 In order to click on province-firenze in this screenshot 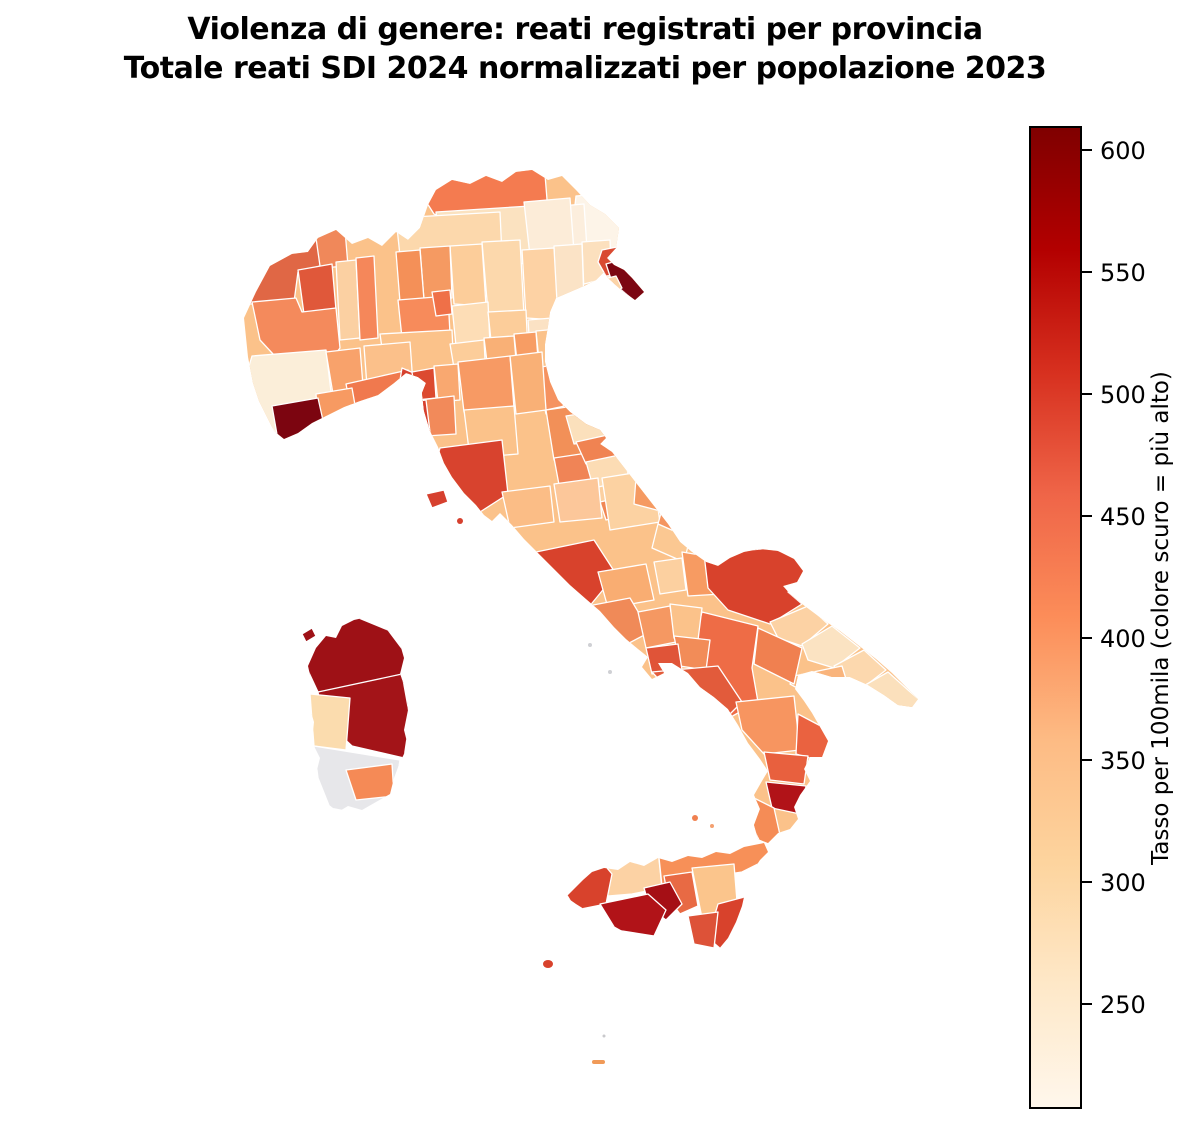, I will do `click(486, 384)`.